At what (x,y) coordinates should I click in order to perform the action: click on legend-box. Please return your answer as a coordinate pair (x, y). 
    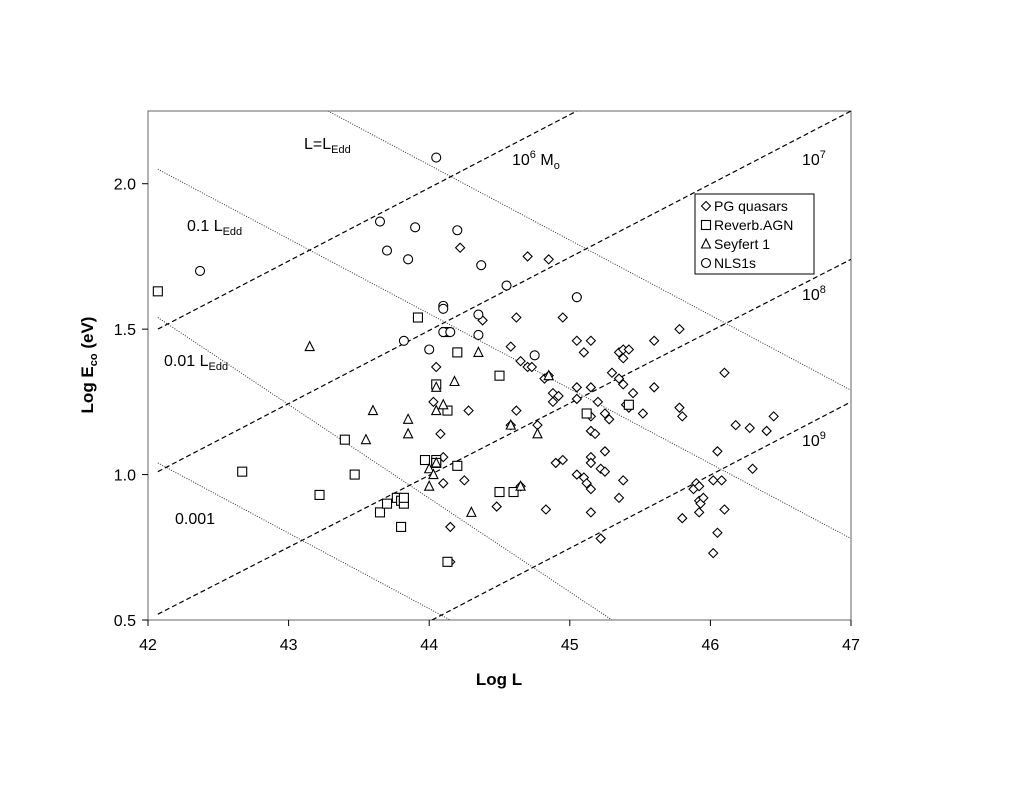
    Looking at the image, I should click on (754, 234).